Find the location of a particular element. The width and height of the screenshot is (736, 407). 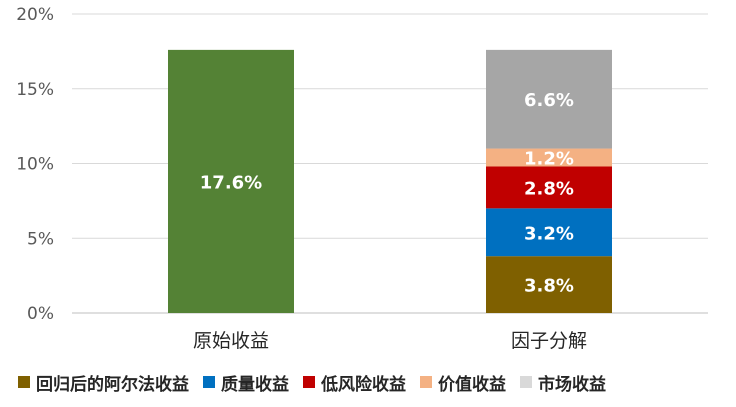

data-label: 6.6% is located at coordinates (549, 100).